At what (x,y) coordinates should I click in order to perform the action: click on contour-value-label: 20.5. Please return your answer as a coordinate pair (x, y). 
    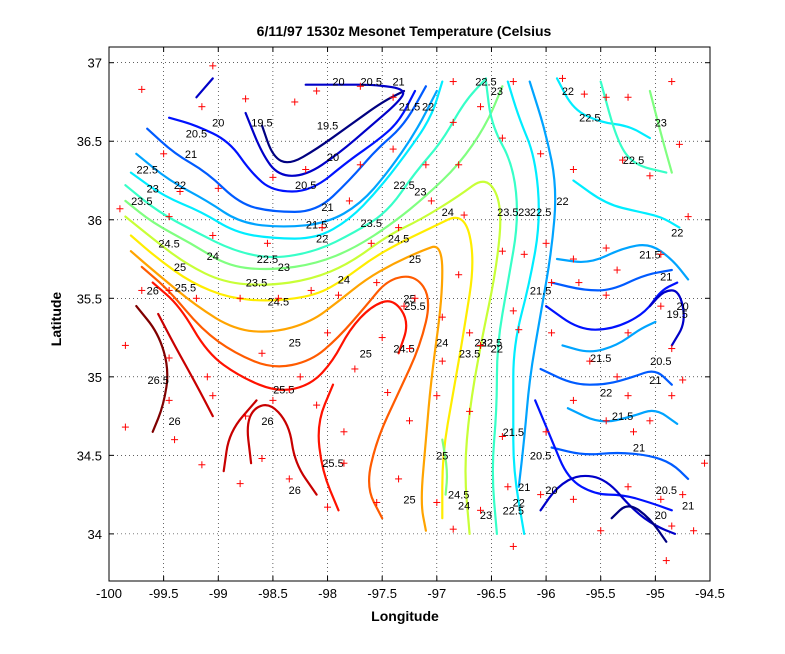
    Looking at the image, I should click on (196, 134).